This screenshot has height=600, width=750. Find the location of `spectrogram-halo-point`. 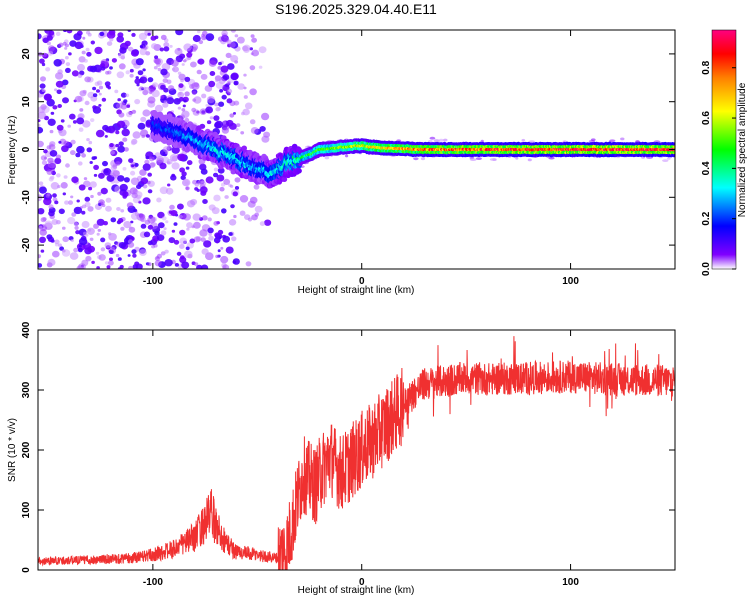

spectrogram-halo-point is located at coordinates (612, 141).